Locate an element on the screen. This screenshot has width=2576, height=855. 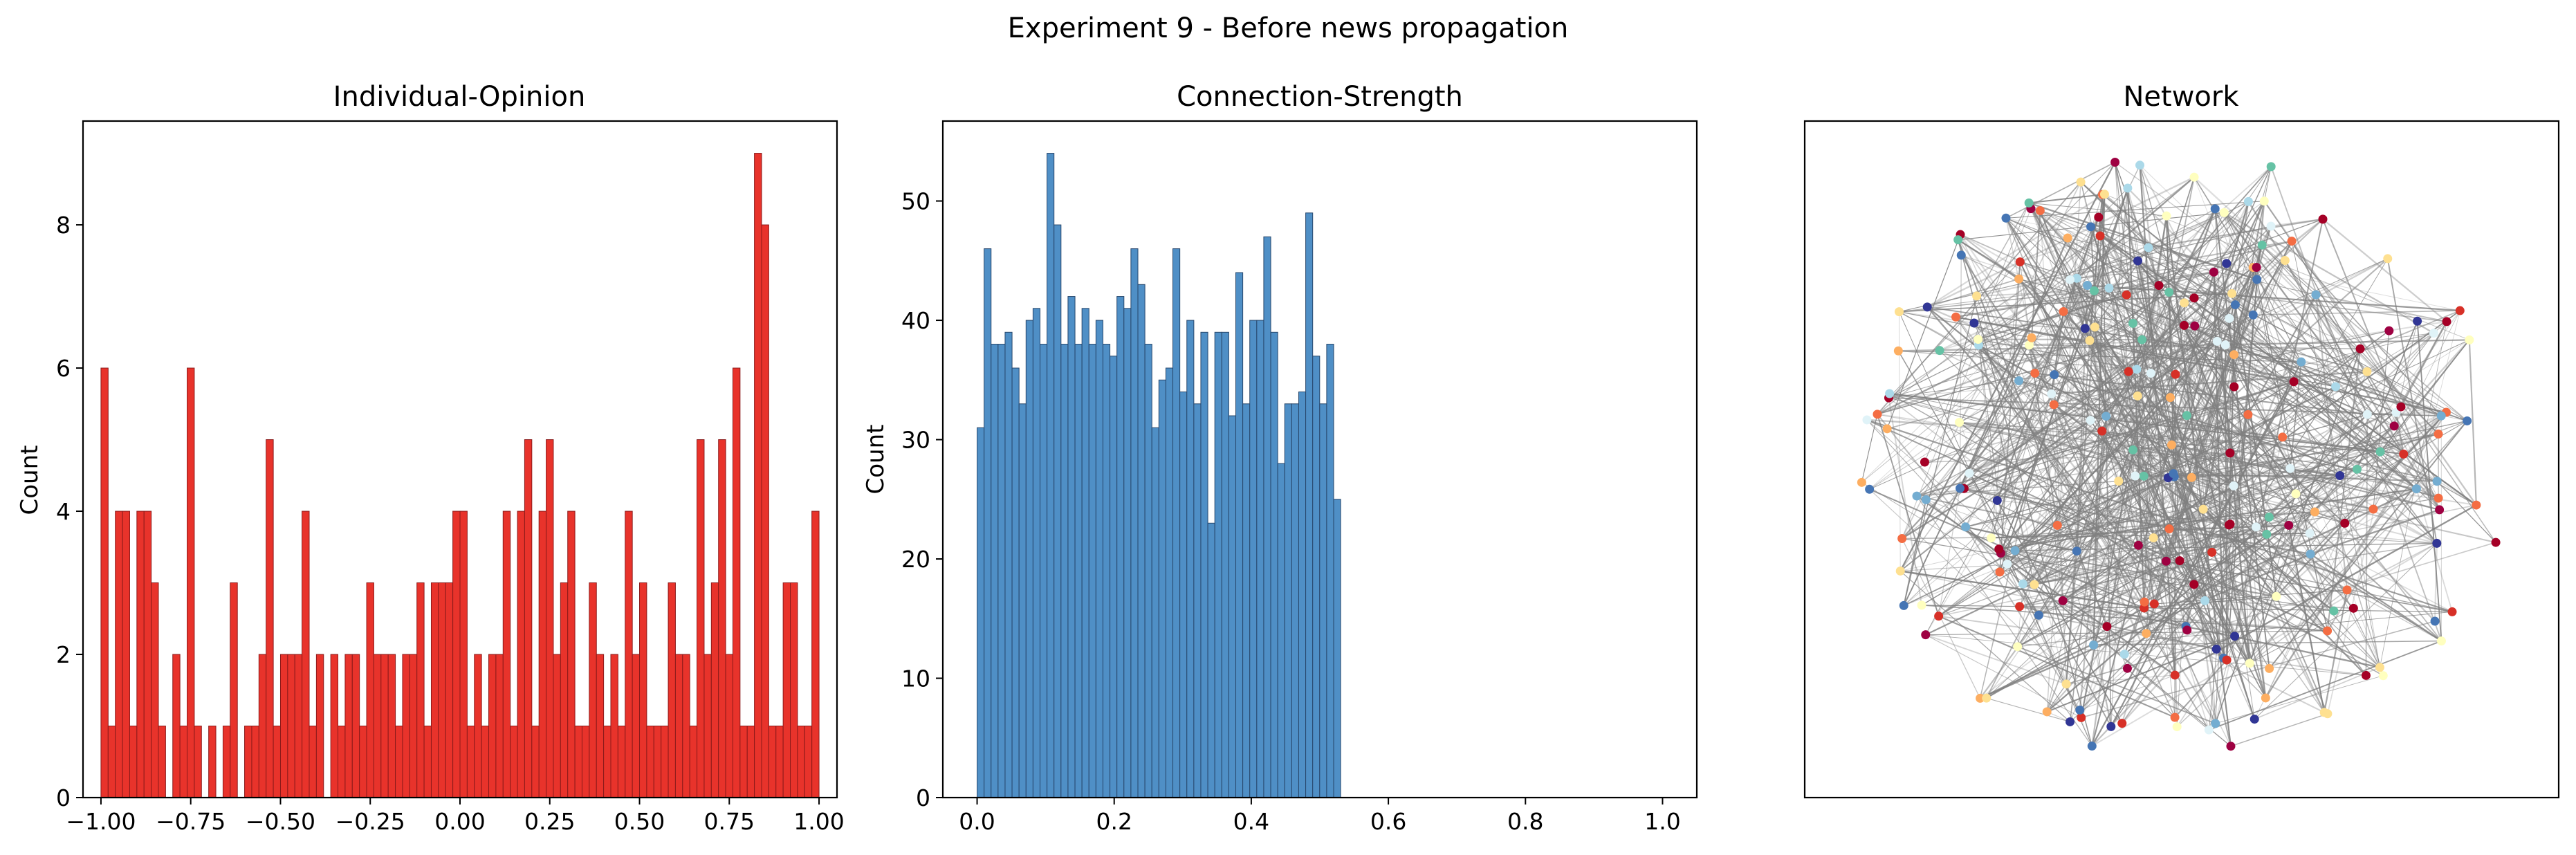
opinion-histogram-title: Individual-Opinion is located at coordinates (459, 97).